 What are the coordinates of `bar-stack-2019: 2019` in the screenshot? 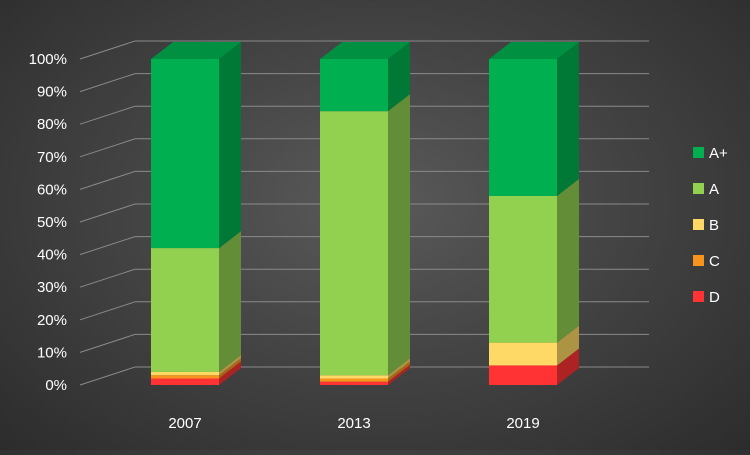 It's located at (534, 237).